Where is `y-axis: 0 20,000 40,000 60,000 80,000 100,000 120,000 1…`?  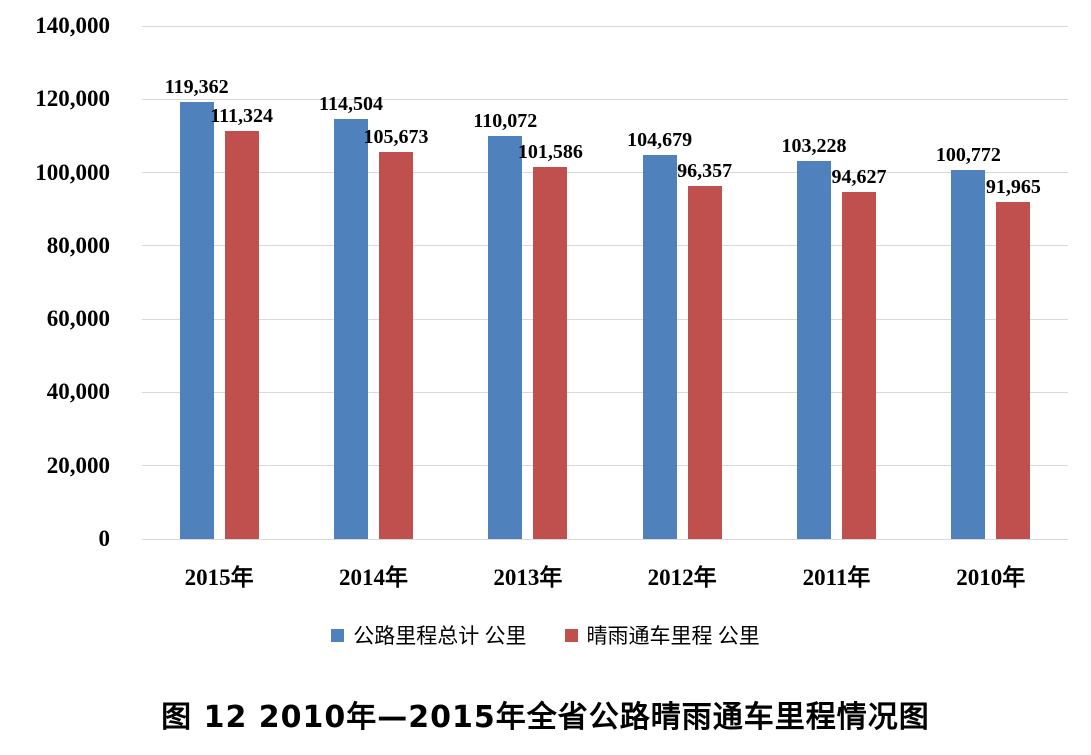
y-axis: 0 20,000 40,000 60,000 80,000 100,000 120,000 1… is located at coordinates (55, 377).